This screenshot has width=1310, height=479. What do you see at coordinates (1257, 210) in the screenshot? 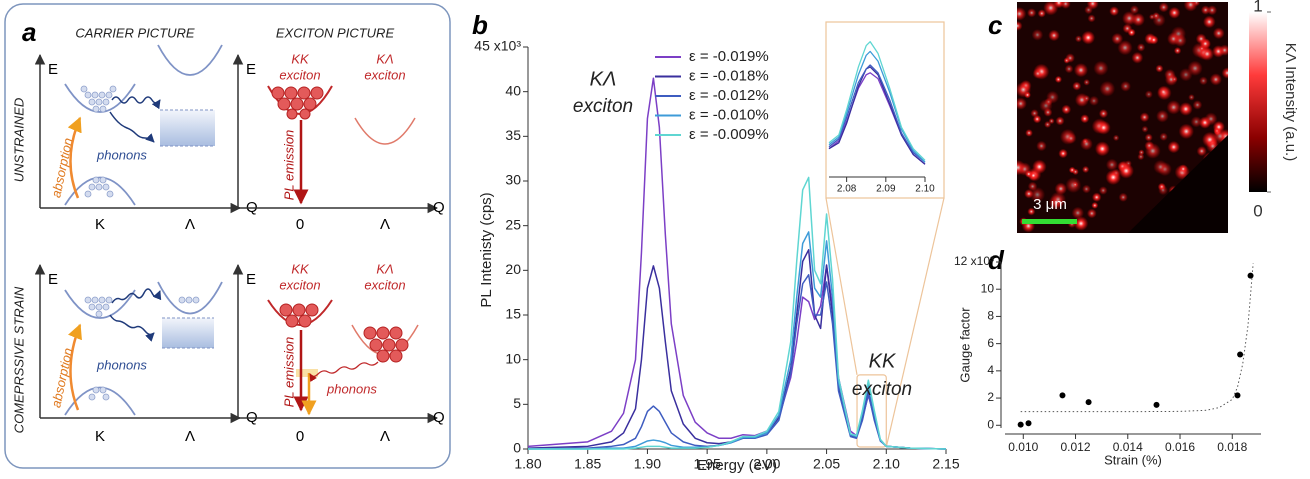
I see `colorbar-tick-label: 0` at bounding box center [1257, 210].